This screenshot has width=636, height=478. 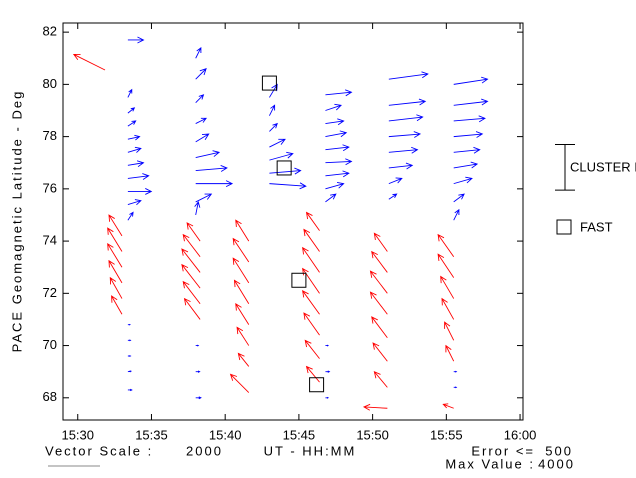 What do you see at coordinates (50, 187) in the screenshot?
I see `y-tick-label: 76` at bounding box center [50, 187].